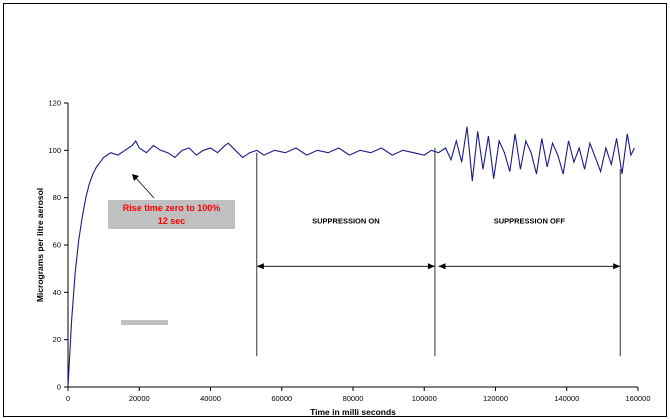 The height and width of the screenshot is (419, 670). What do you see at coordinates (171, 214) in the screenshot?
I see `rise-time-box` at bounding box center [171, 214].